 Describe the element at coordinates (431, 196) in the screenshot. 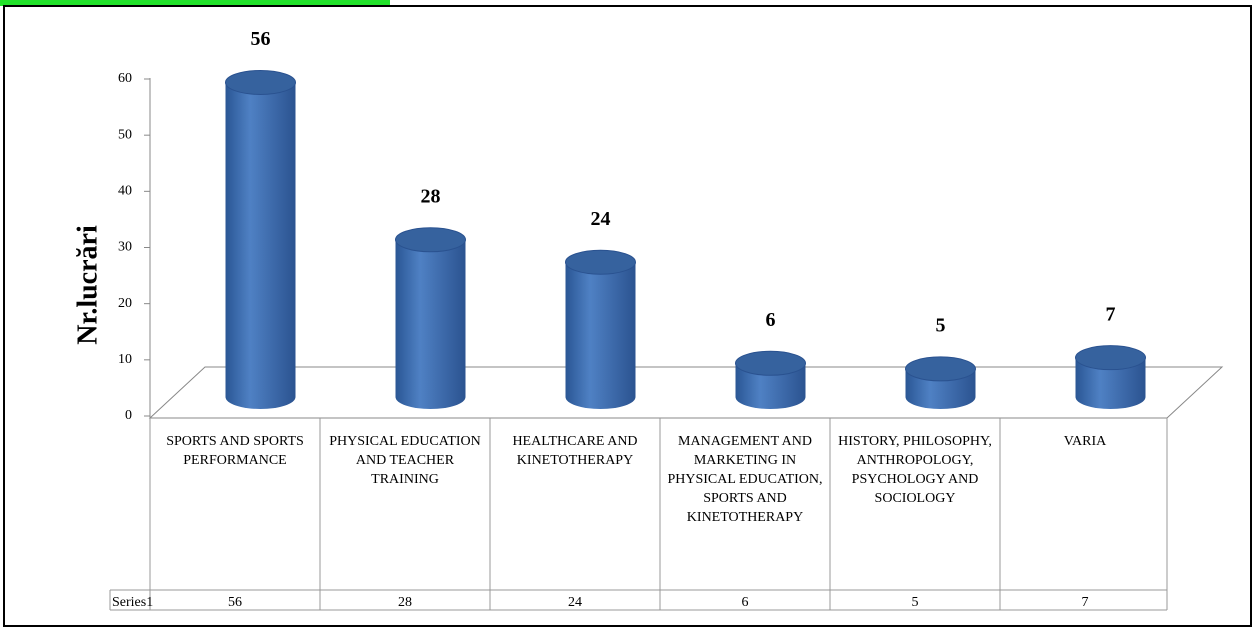

I see `data-label: 28` at that location.